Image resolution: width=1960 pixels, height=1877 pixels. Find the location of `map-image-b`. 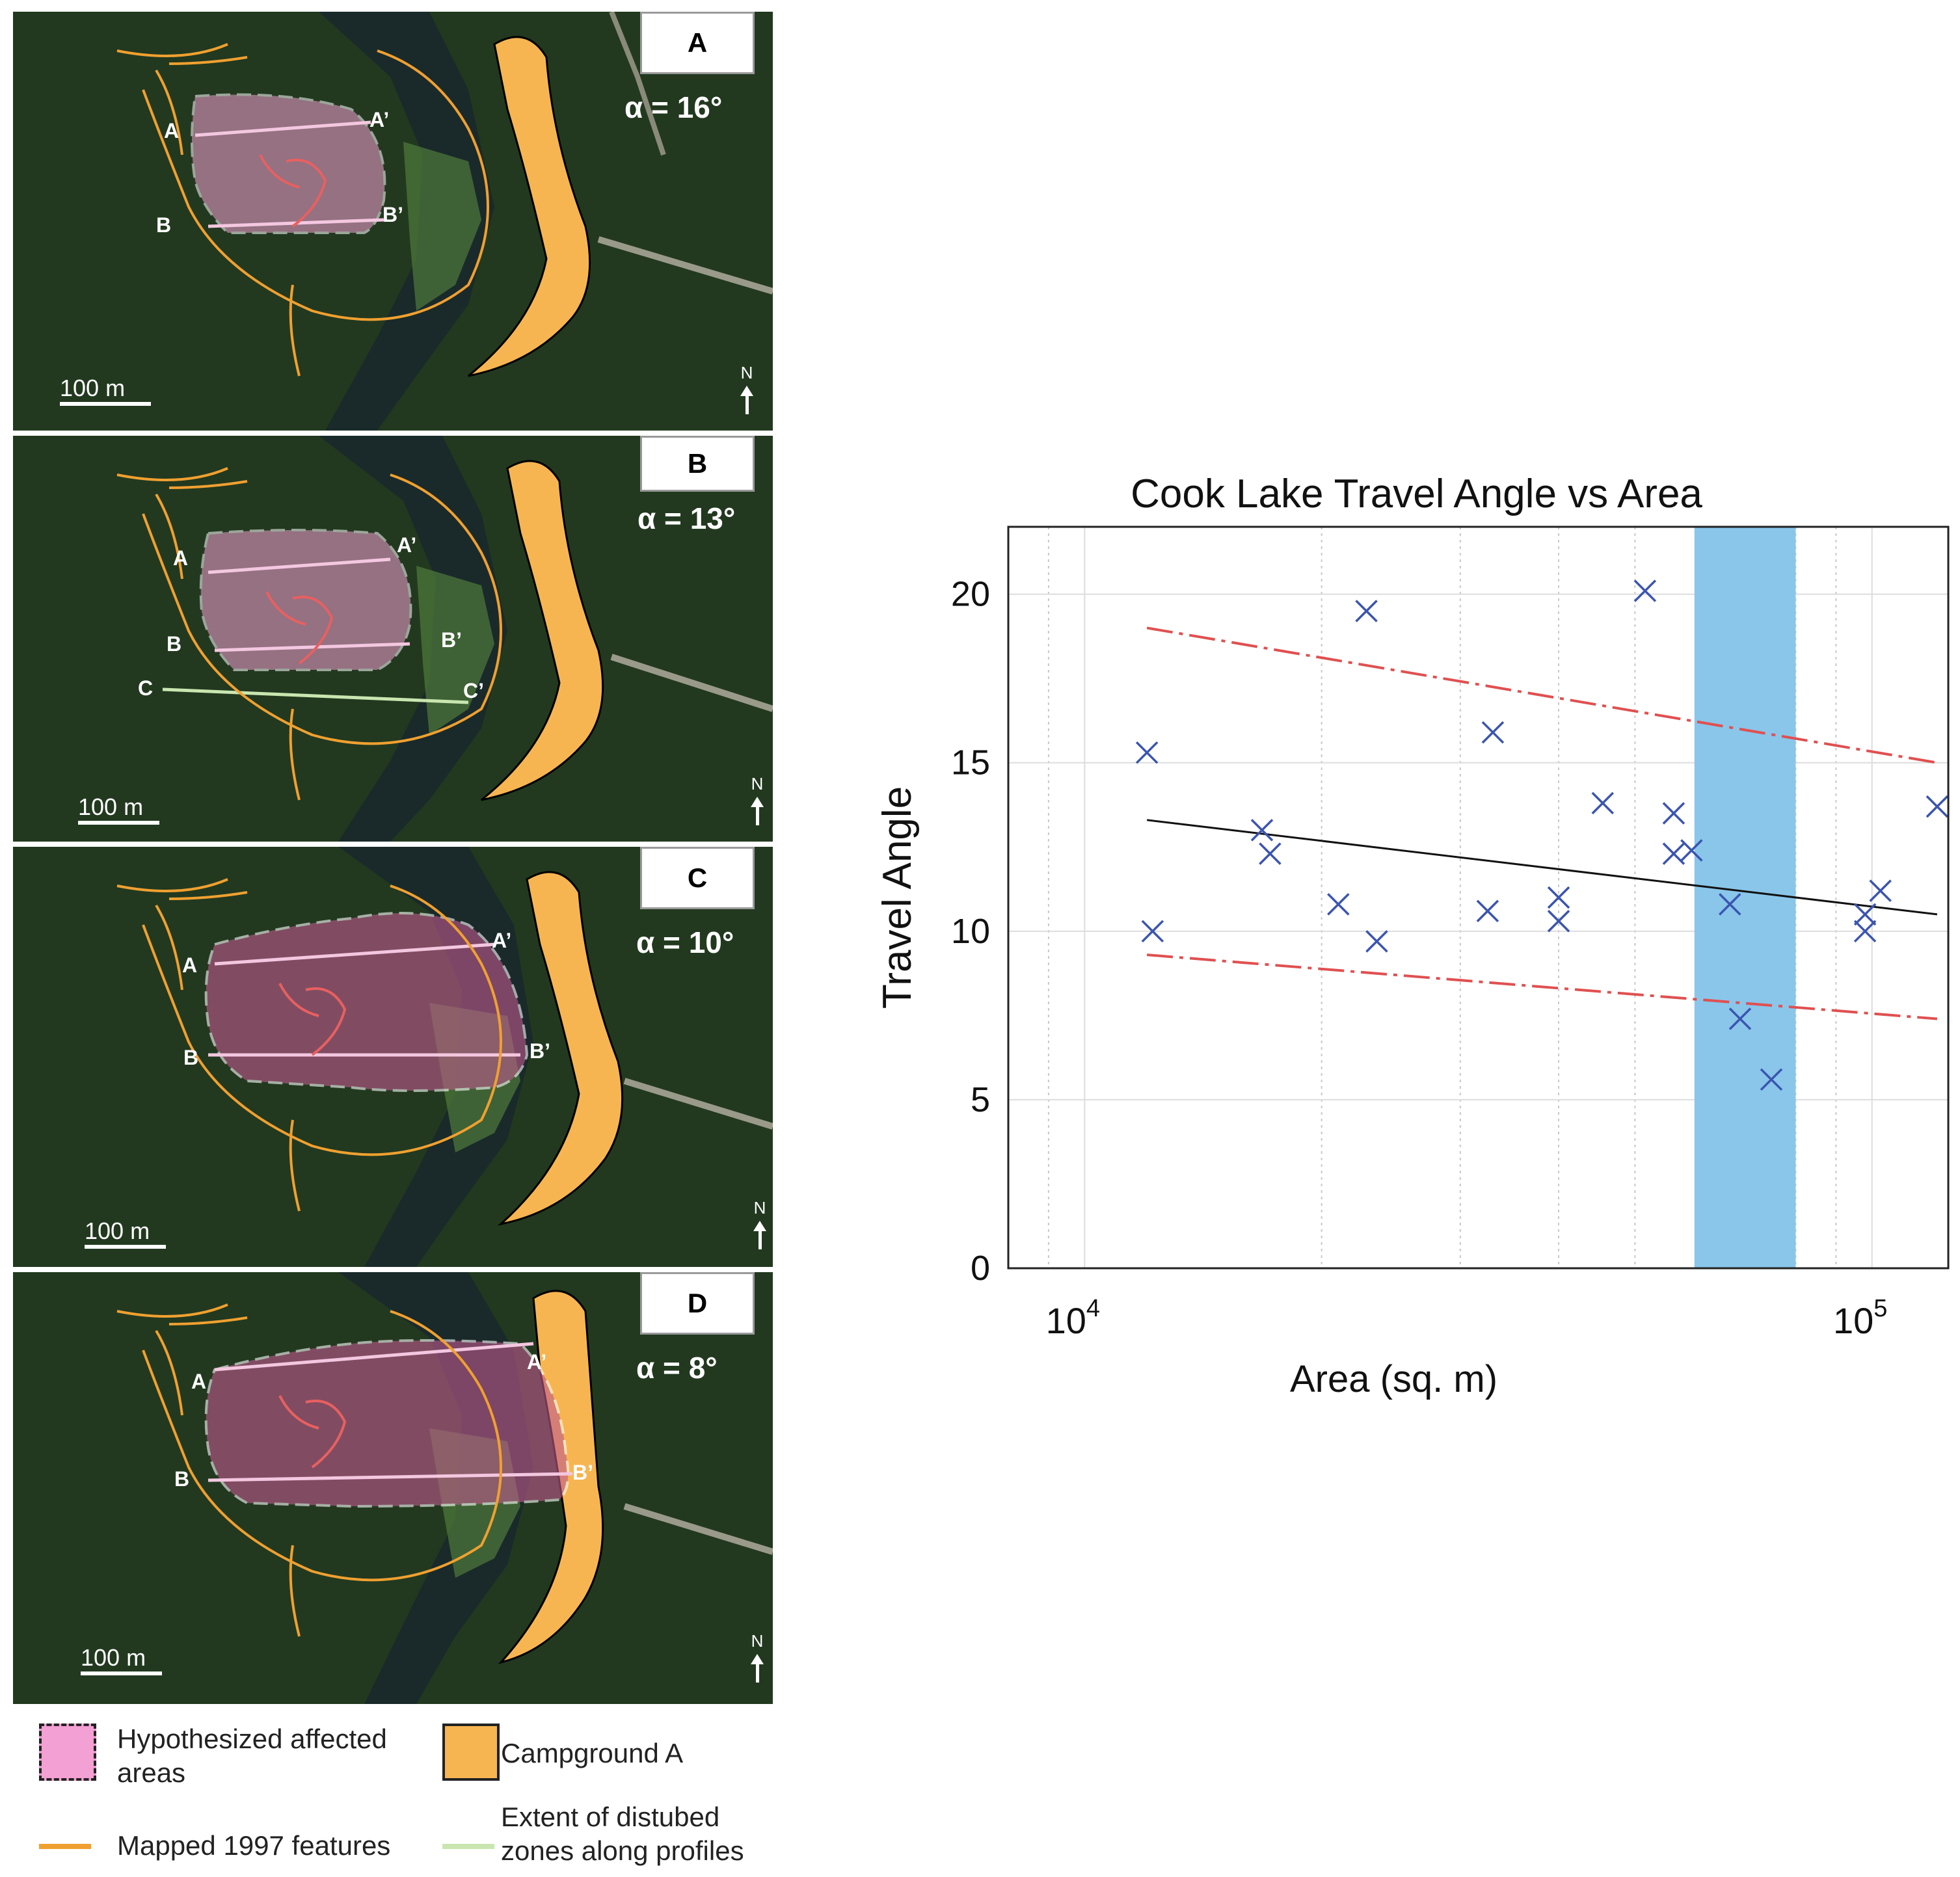

map-image-b is located at coordinates (393, 639).